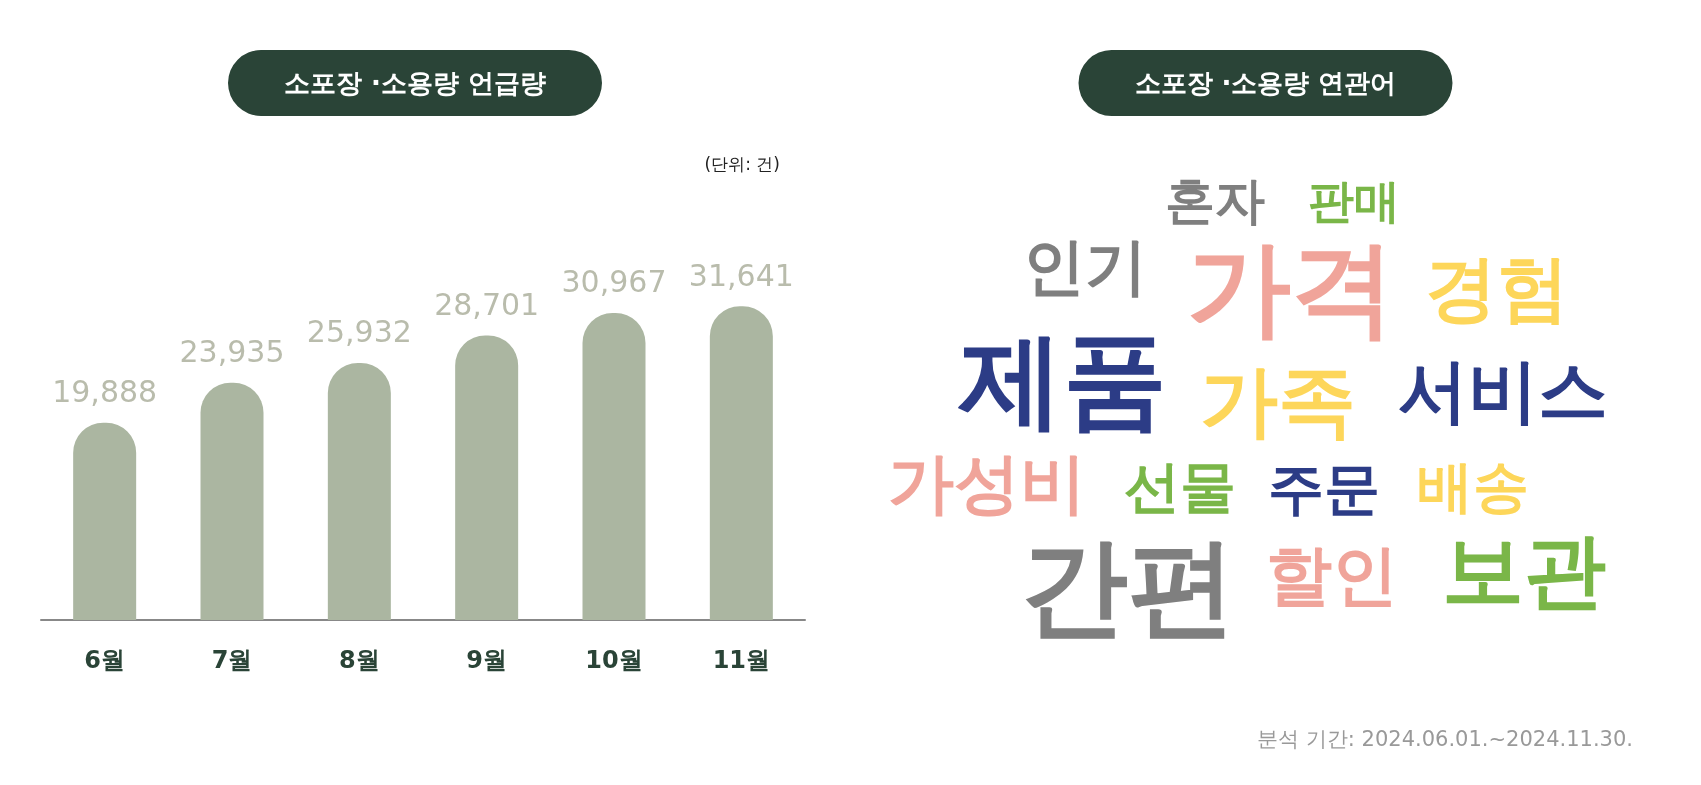  I want to click on data-label: 25,932, so click(359, 332).